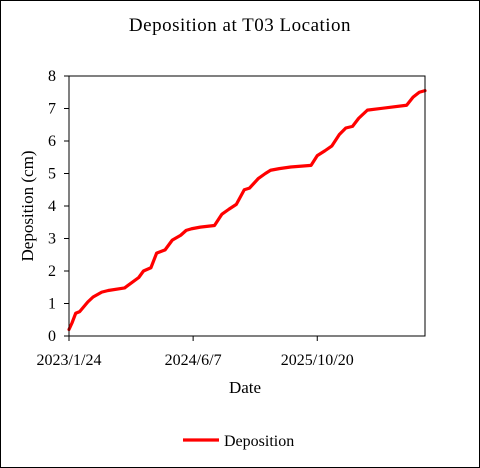  What do you see at coordinates (52, 109) in the screenshot?
I see `y-tick-label: 7` at bounding box center [52, 109].